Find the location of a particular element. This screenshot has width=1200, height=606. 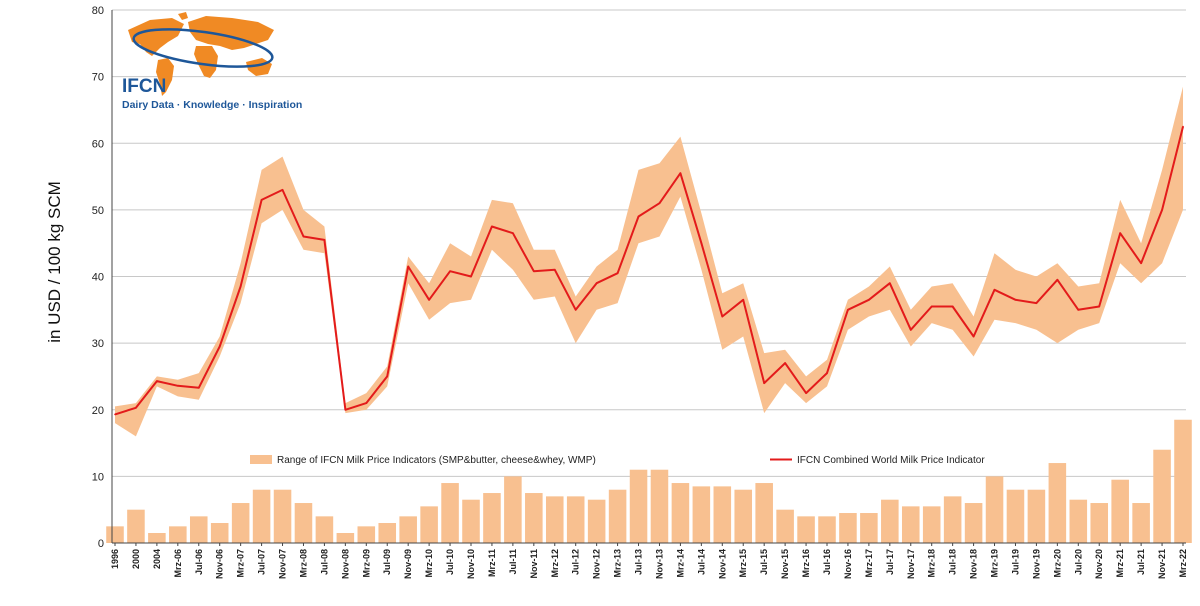

y-tick-labels: 0 10 20 30 40 50 60 70 80 is located at coordinates (98, 277).